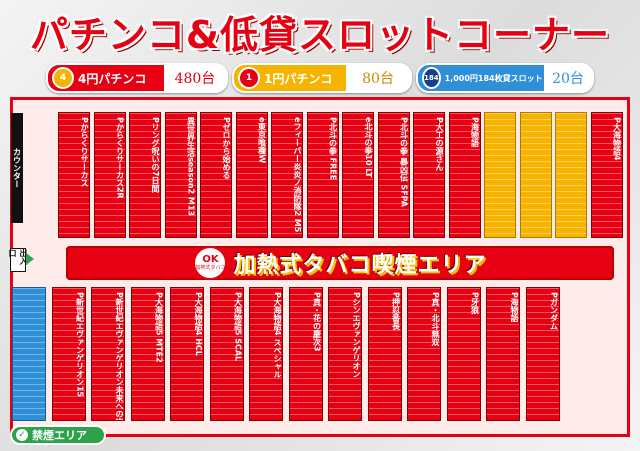 Image resolution: width=640 pixels, height=451 pixels. What do you see at coordinates (108, 354) in the screenshot?
I see `machine-island: P新世紀エヴァンゲリオン未来への咆哮` at bounding box center [108, 354].